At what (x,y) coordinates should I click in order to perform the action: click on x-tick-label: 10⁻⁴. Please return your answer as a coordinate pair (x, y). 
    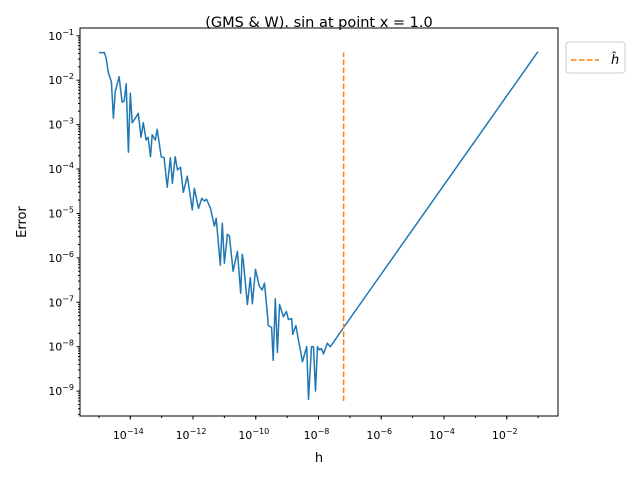
    Looking at the image, I should click on (442, 434).